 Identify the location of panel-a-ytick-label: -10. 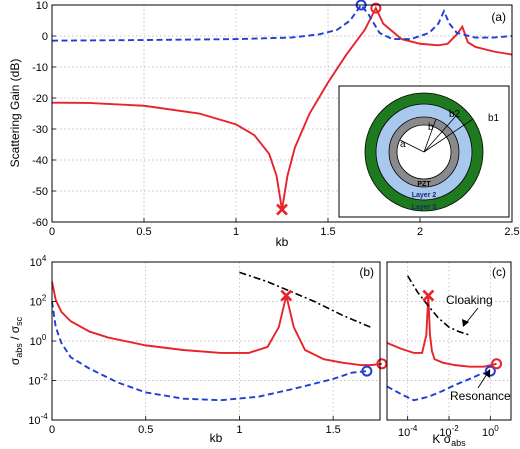
(40, 68).